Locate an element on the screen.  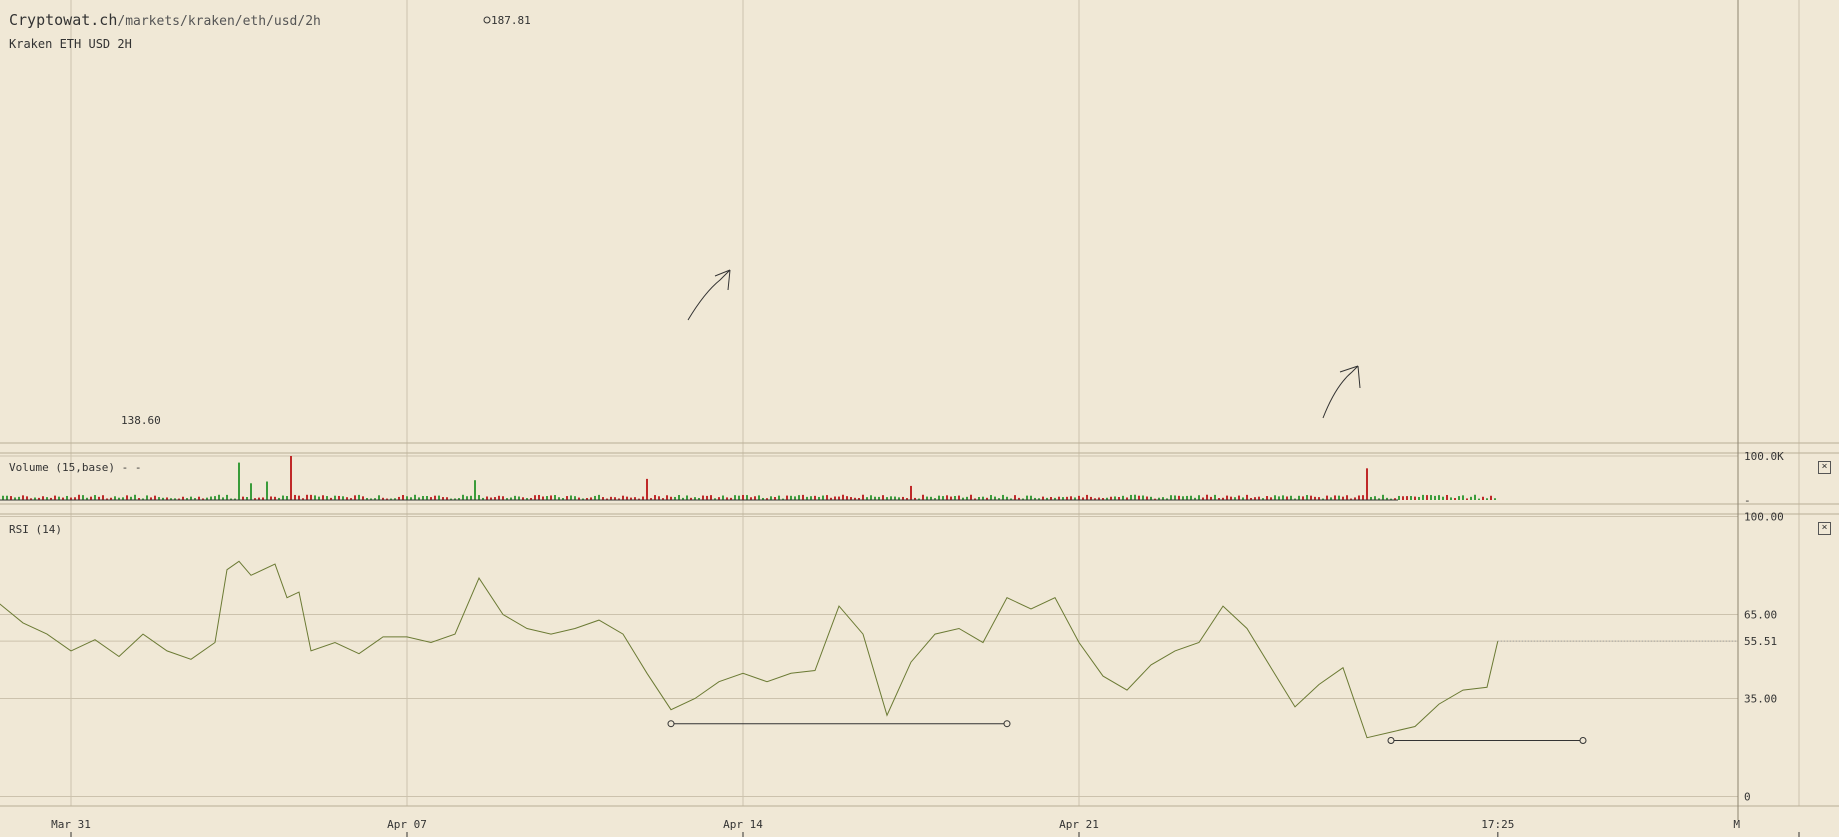
rsi-tick-label: 55.51 is located at coordinates (1760, 641).